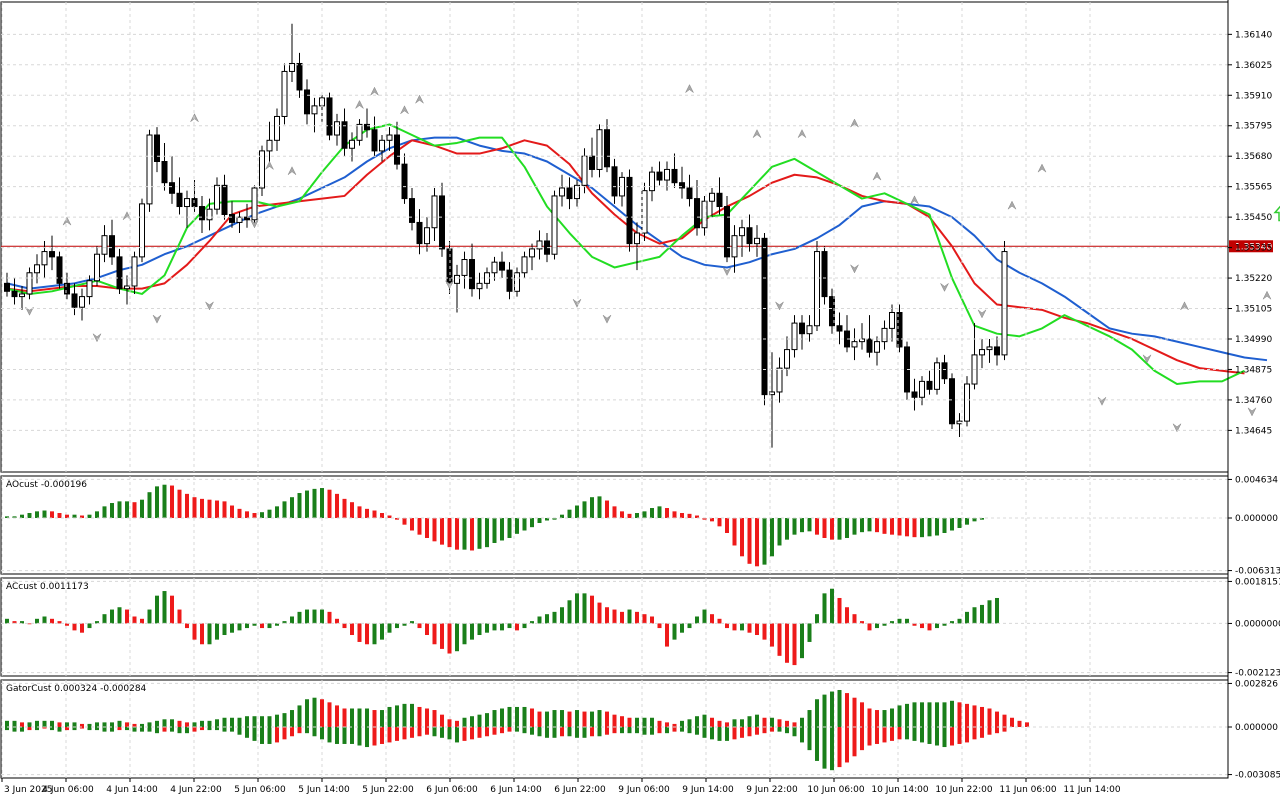 This screenshot has width=1280, height=804. Describe the element at coordinates (1253, 401) in the screenshot. I see `y-tick-label: 1.34760` at that location.